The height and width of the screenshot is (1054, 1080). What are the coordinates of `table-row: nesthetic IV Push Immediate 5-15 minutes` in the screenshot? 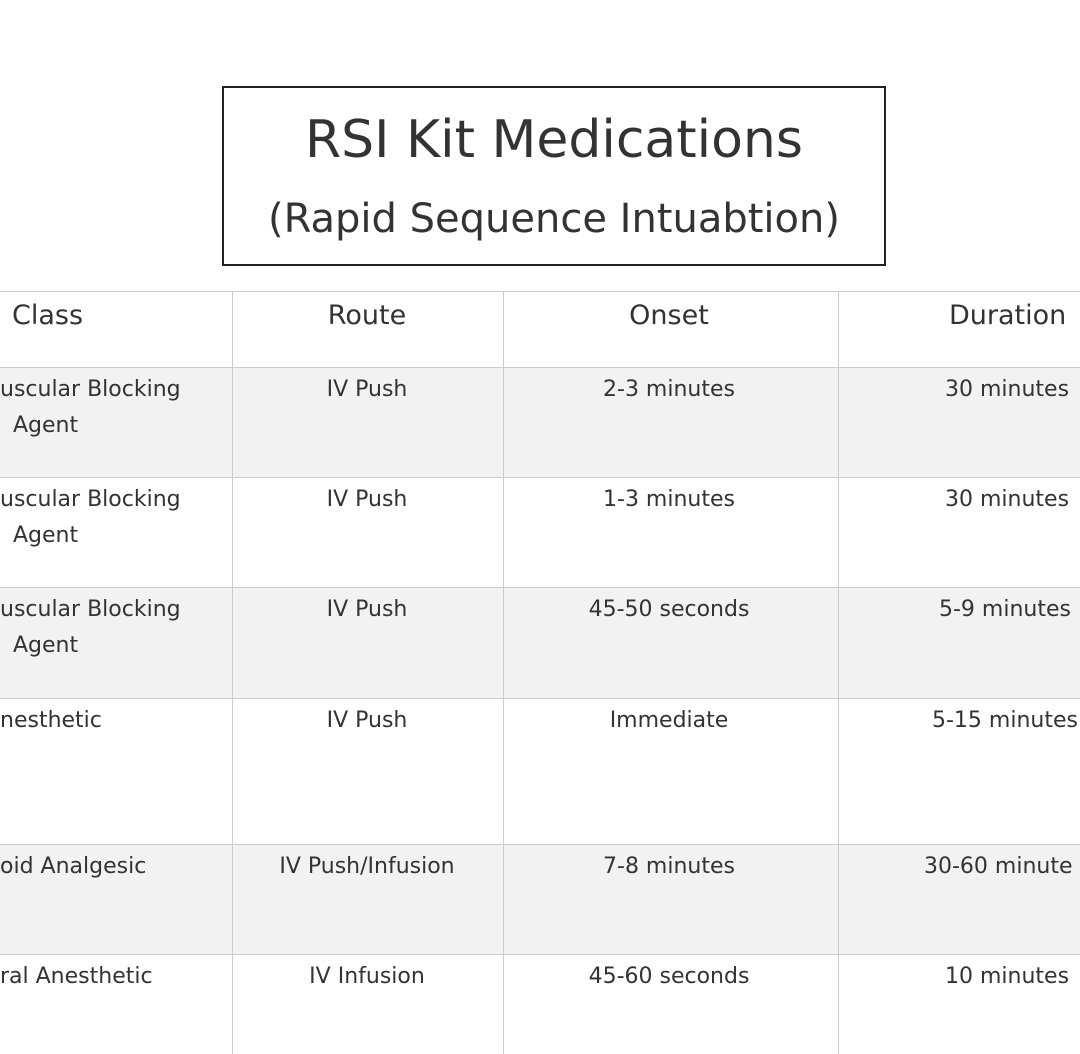 It's located at (540, 771).